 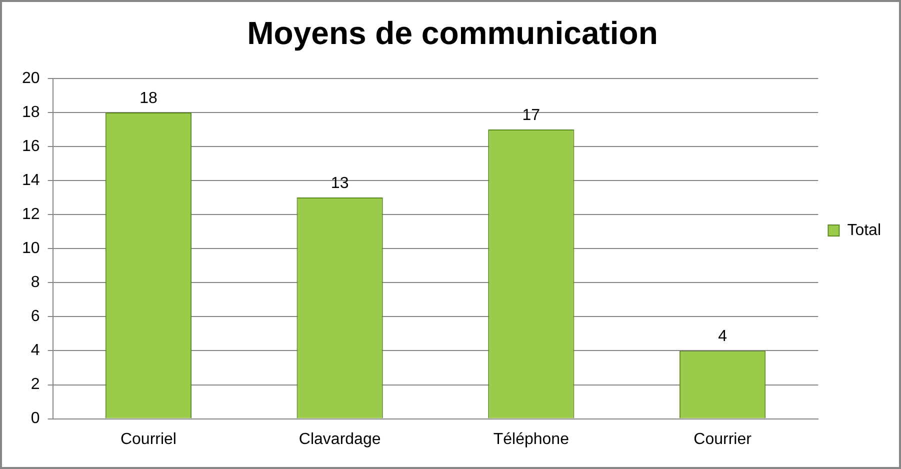 I want to click on y-tick-label: 0, so click(x=35, y=419).